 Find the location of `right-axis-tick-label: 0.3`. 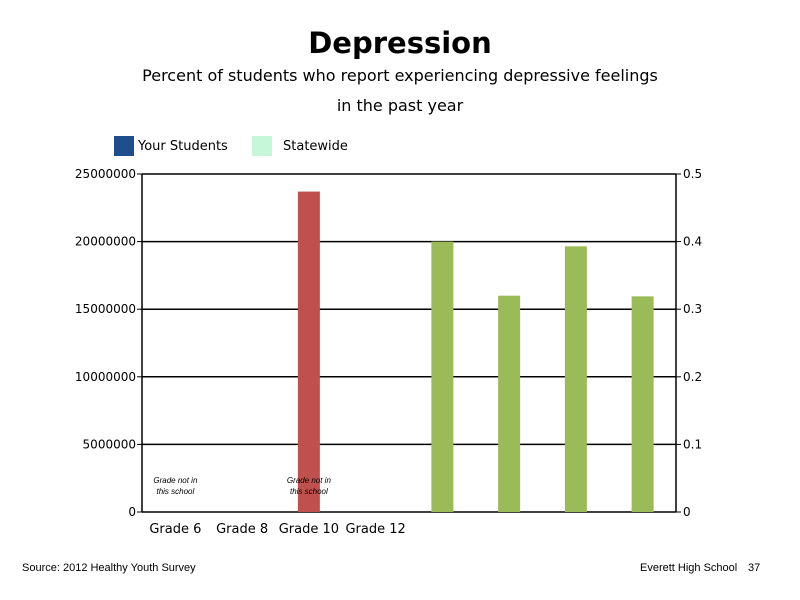

right-axis-tick-label: 0.3 is located at coordinates (692, 309).